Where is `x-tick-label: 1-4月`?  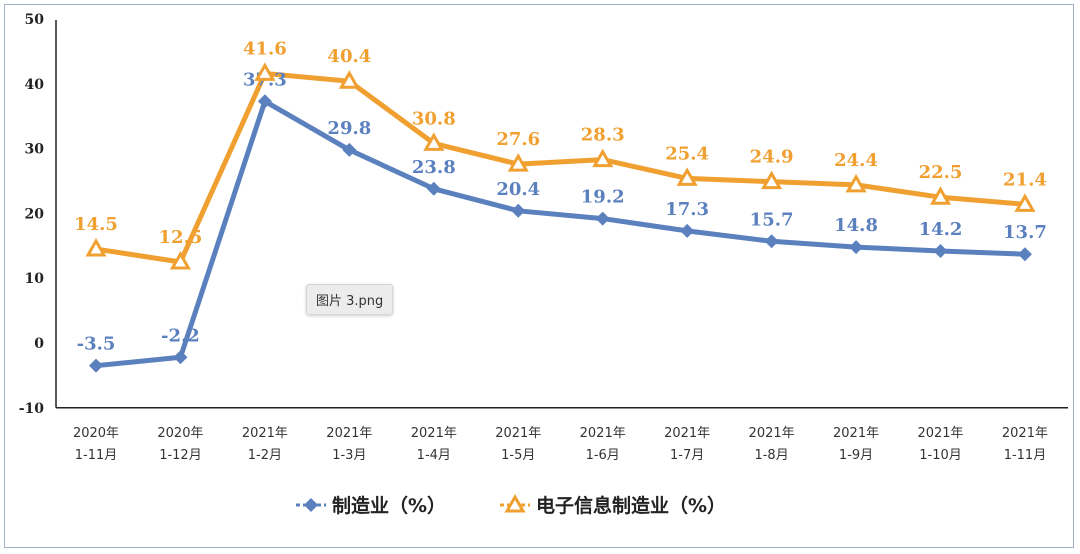 x-tick-label: 1-4月 is located at coordinates (434, 455).